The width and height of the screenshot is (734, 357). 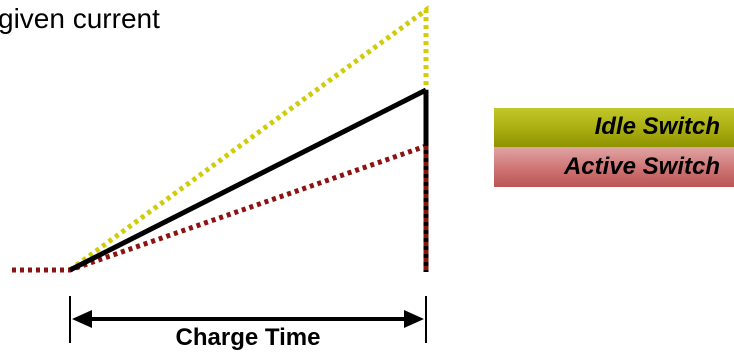 What do you see at coordinates (614, 127) in the screenshot?
I see `legend-idle-switch: Idle Switch` at bounding box center [614, 127].